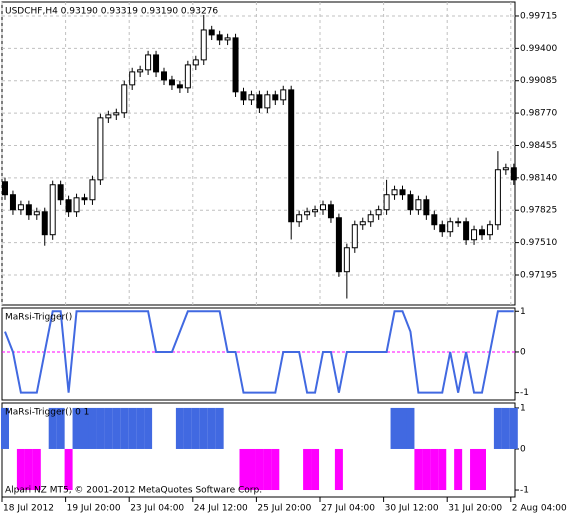 The width and height of the screenshot is (568, 518). I want to click on y-tick-label: 0.99085, so click(538, 81).